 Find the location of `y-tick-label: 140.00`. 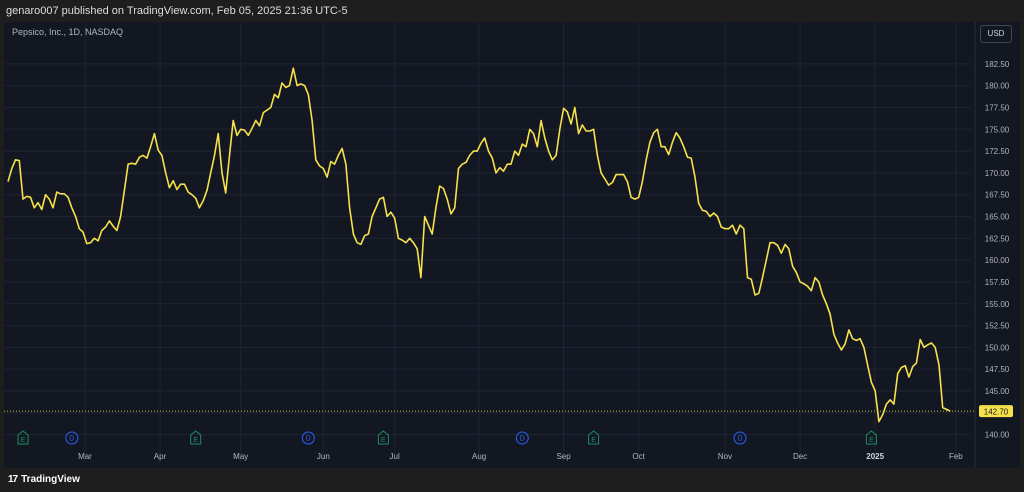

y-tick-label: 140.00 is located at coordinates (997, 435).